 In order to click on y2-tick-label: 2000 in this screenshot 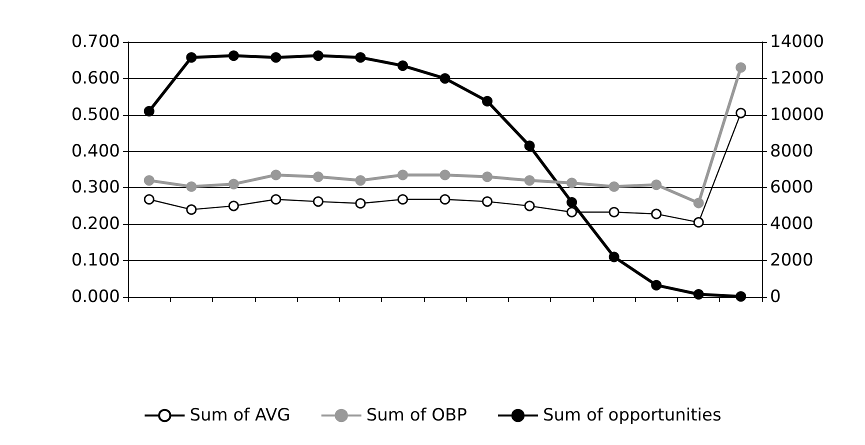, I will do `click(792, 260)`.